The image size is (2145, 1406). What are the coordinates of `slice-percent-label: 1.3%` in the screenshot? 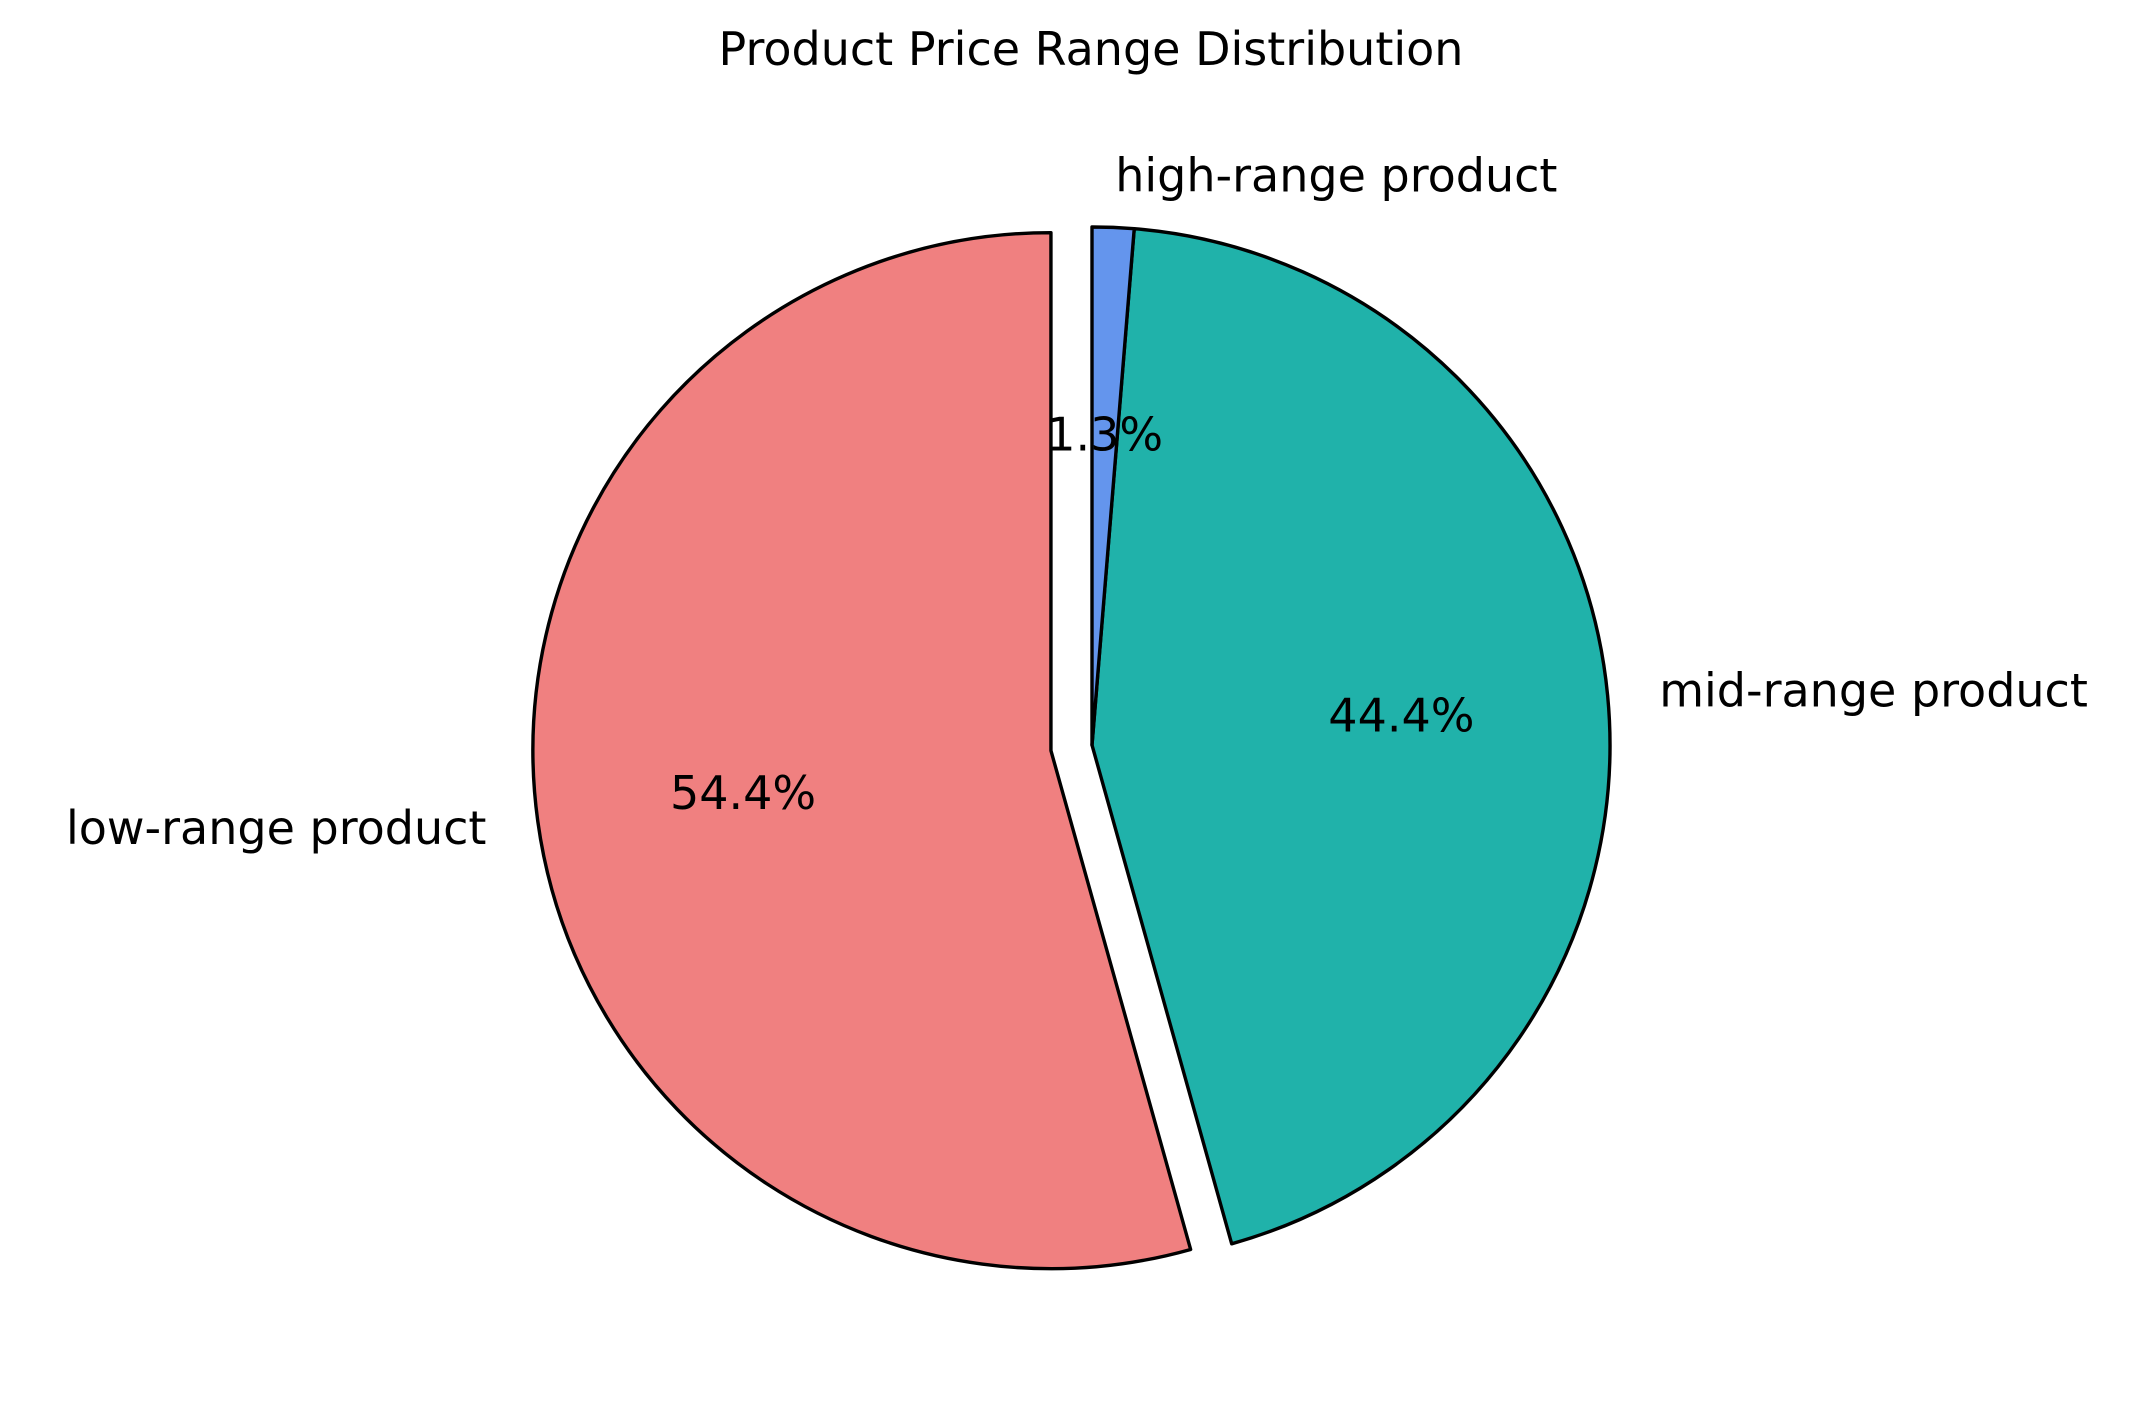 It's located at (1104, 434).